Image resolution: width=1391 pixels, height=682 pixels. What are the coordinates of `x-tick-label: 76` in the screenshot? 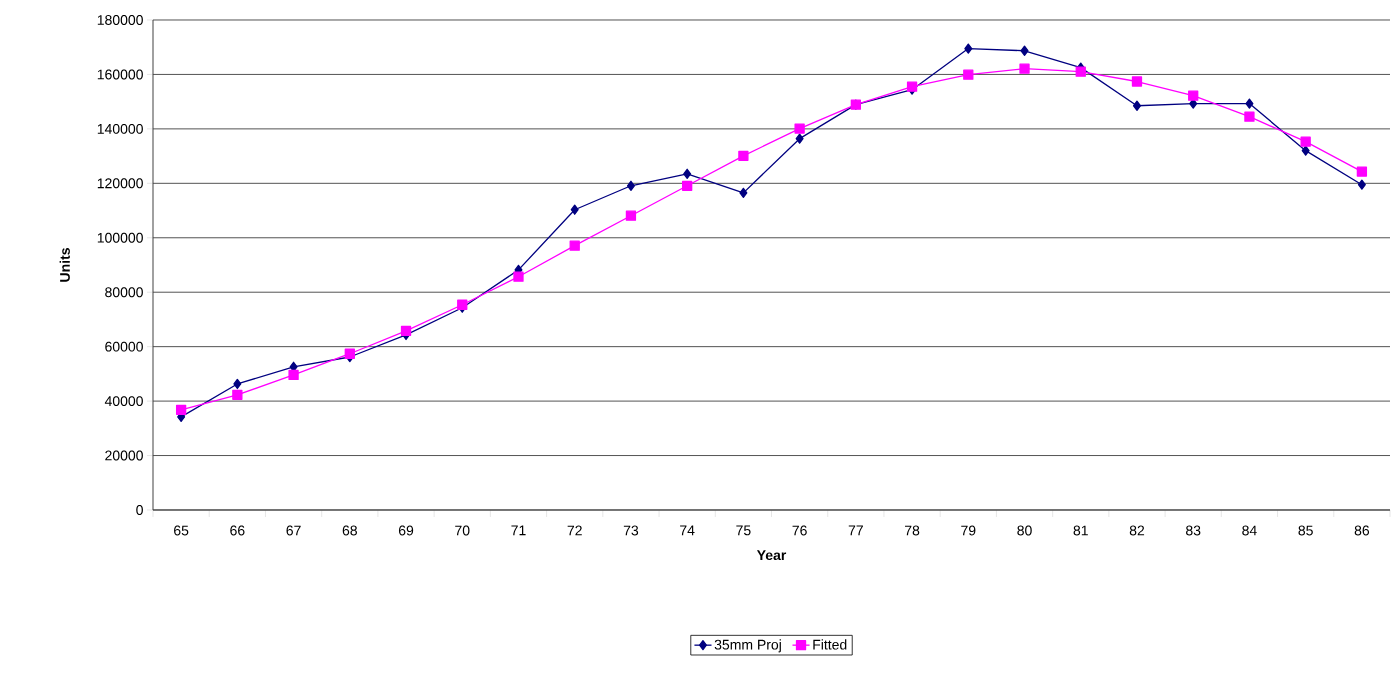 It's located at (799, 530).